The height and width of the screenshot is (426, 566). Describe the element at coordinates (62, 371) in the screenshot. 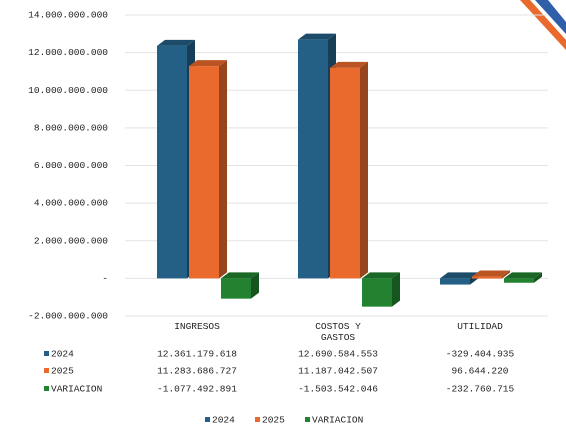

I see `table-series-name: 2025` at that location.